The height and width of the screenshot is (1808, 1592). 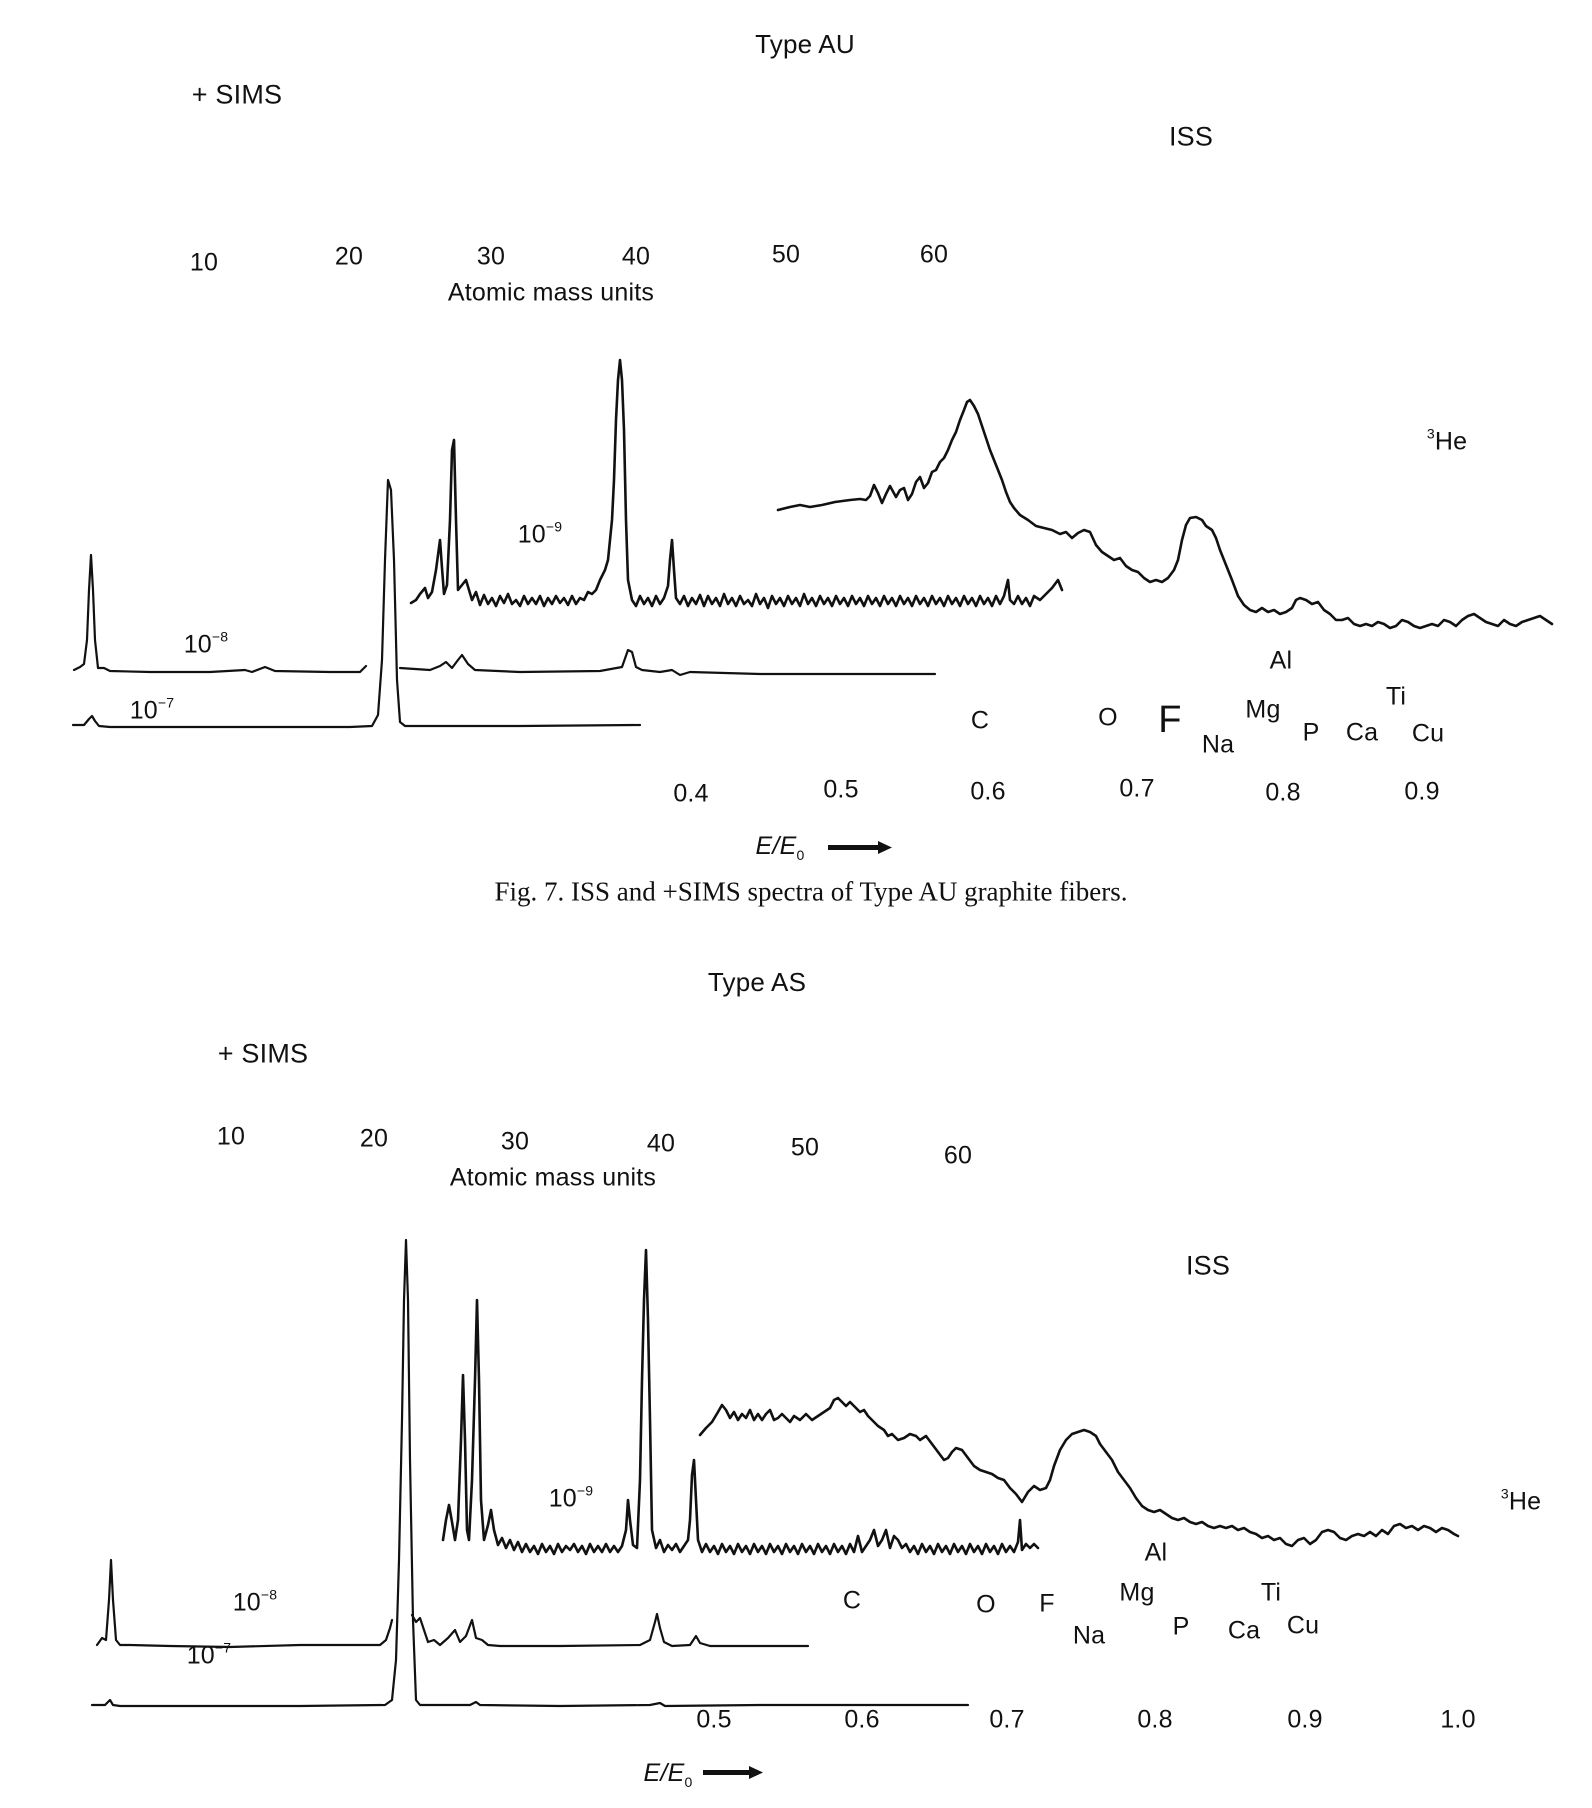 What do you see at coordinates (220, 613) in the screenshot?
I see `au-sims-trace-1e-8-a` at bounding box center [220, 613].